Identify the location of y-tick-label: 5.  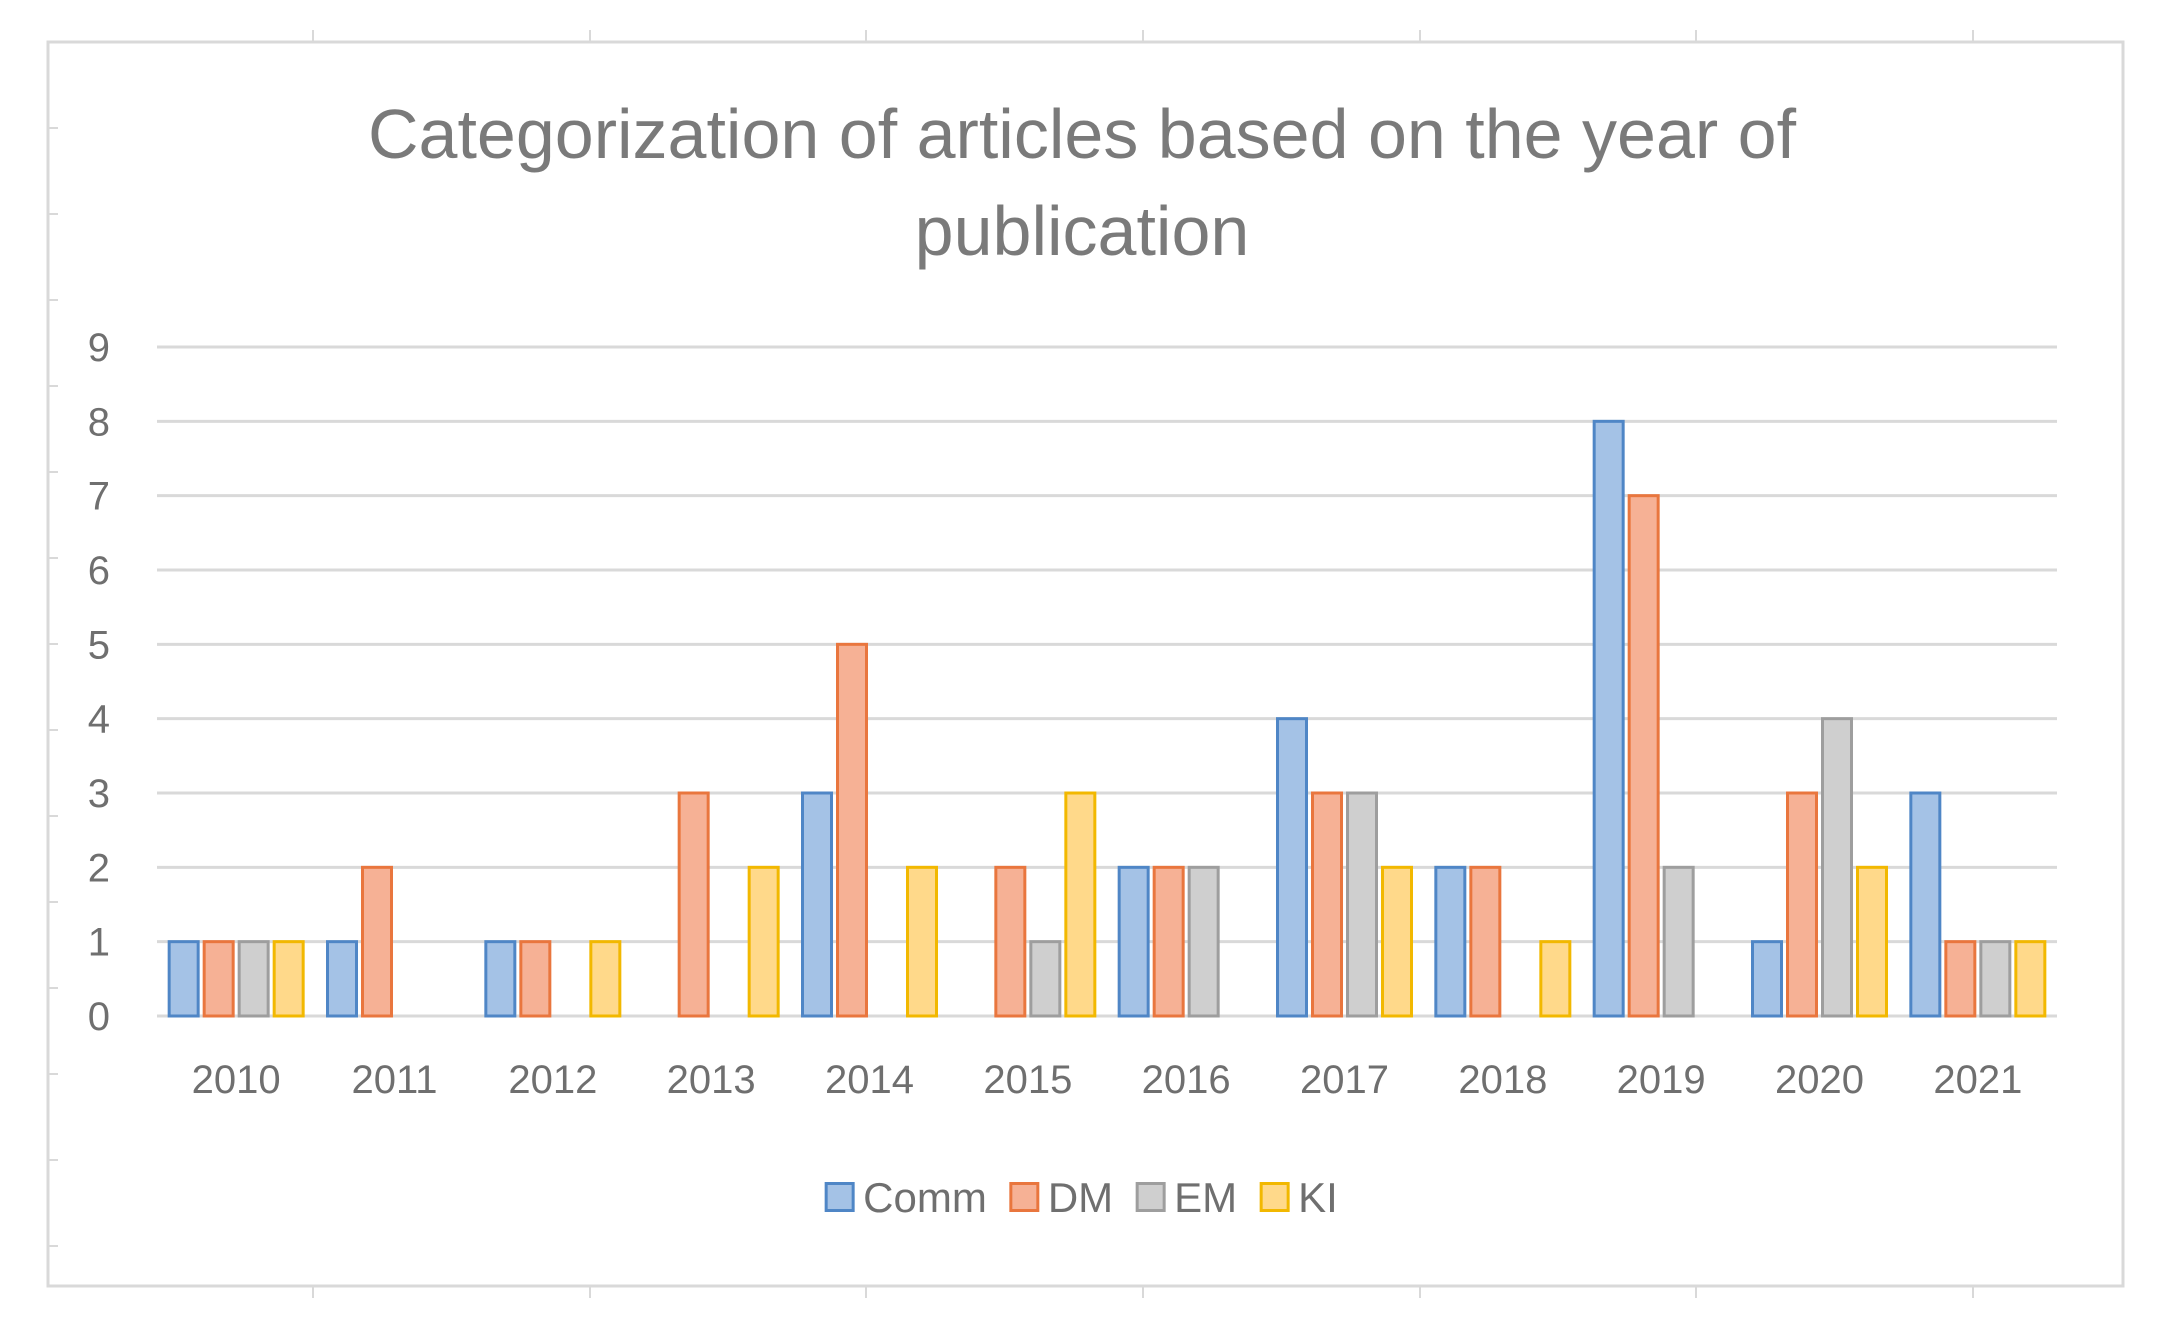
(99, 645).